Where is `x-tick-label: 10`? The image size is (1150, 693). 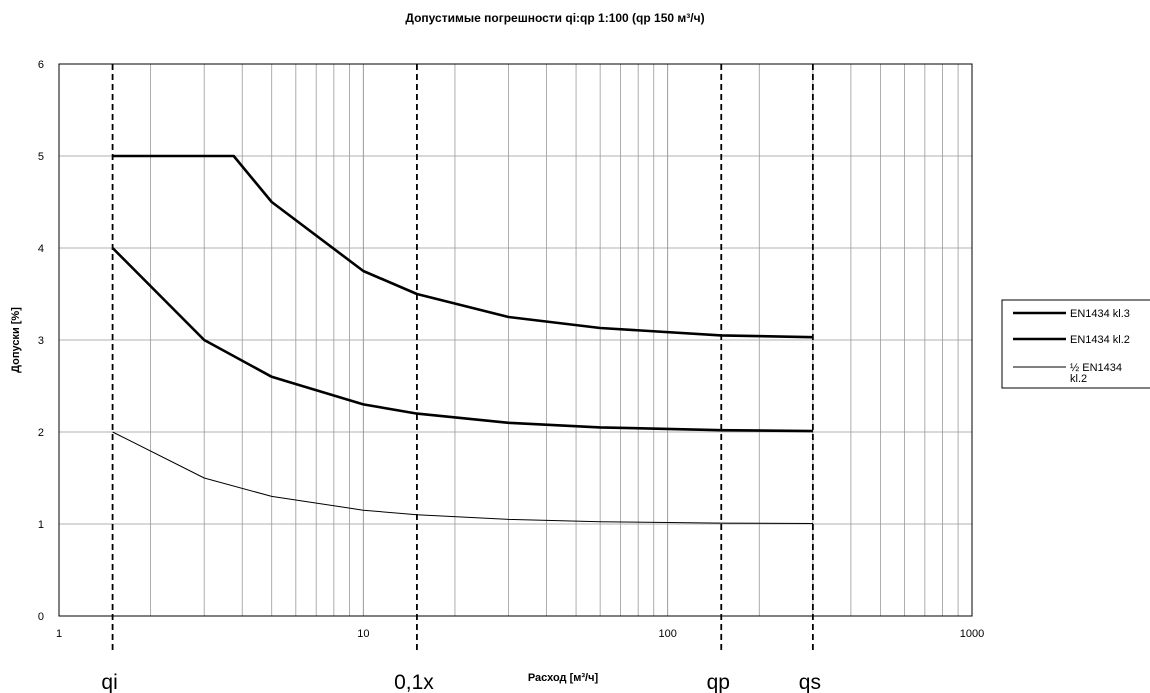
x-tick-label: 10 is located at coordinates (363, 634).